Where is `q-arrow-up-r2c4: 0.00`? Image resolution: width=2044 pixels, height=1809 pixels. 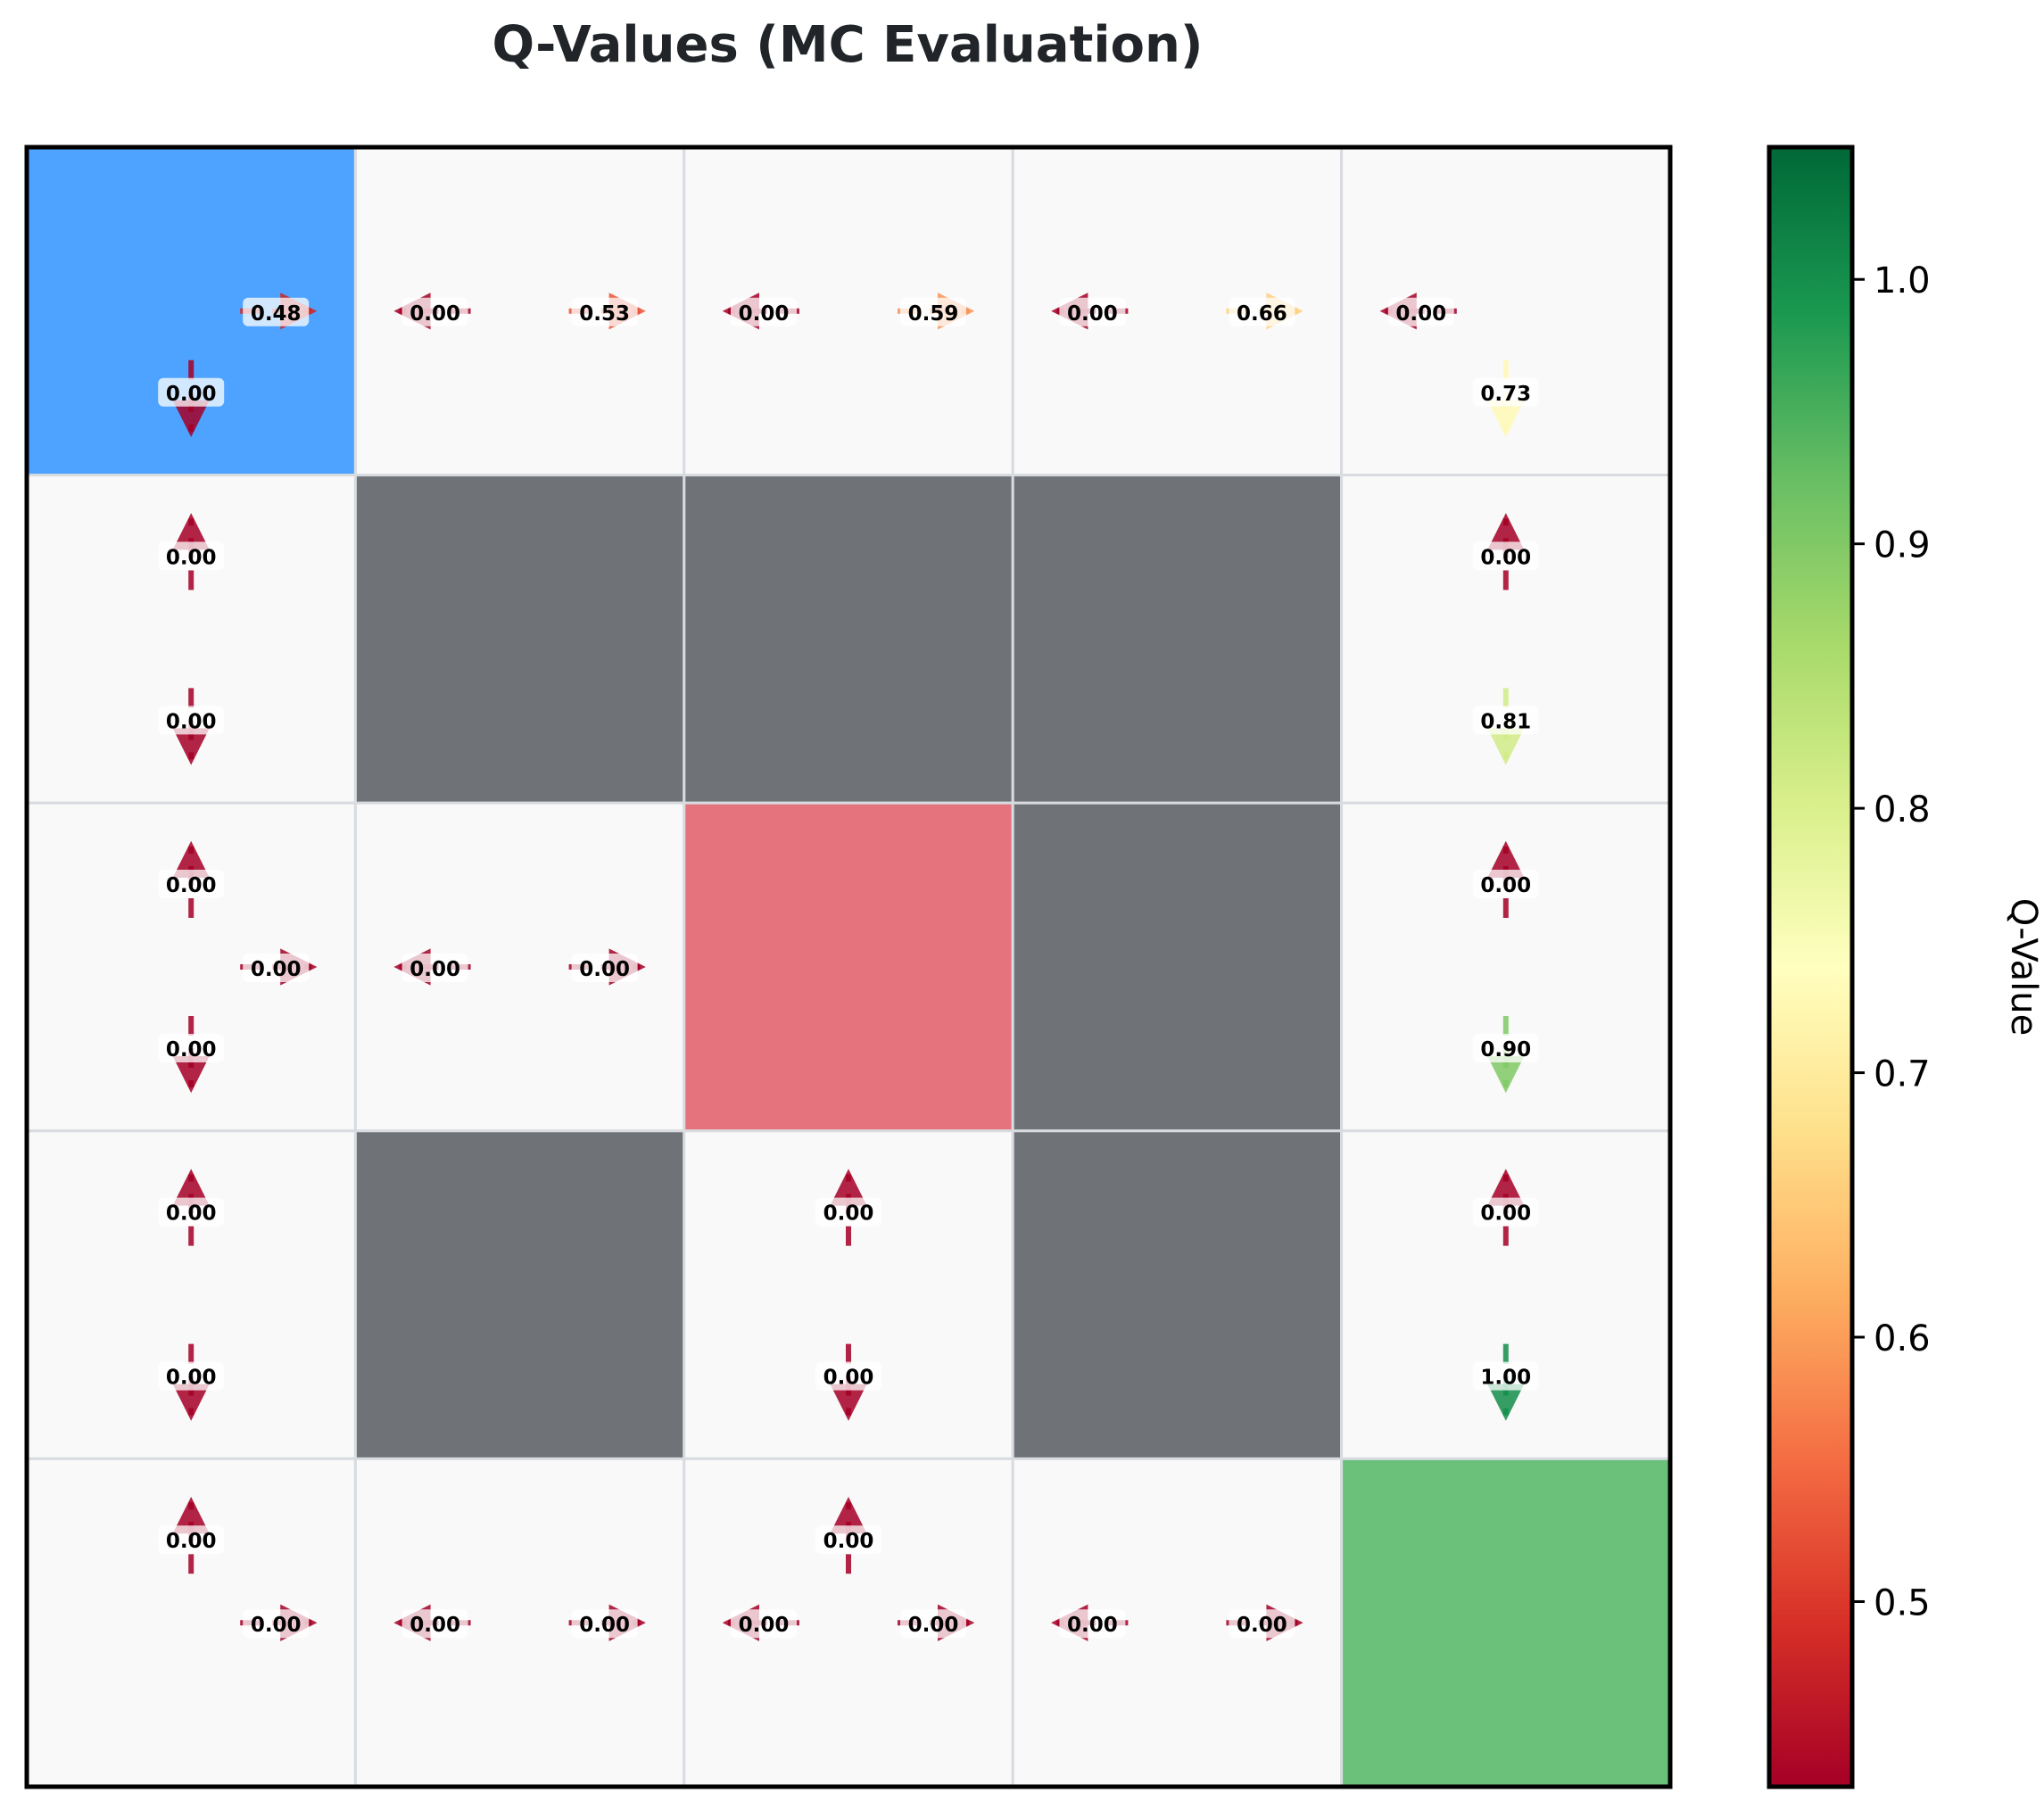 q-arrow-up-r2c4: 0.00 is located at coordinates (1505, 879).